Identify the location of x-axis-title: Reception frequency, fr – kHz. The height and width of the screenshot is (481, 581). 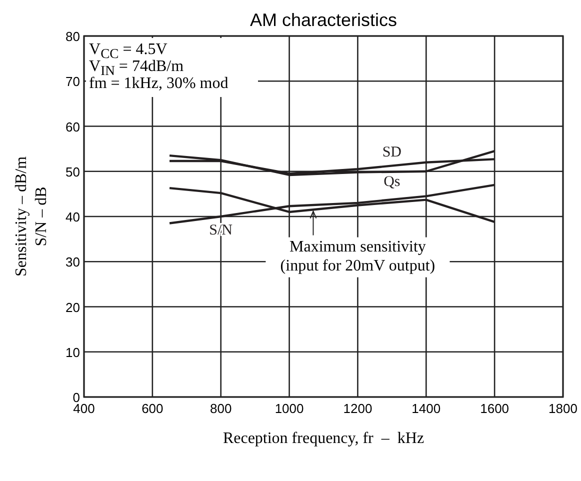
(323, 438).